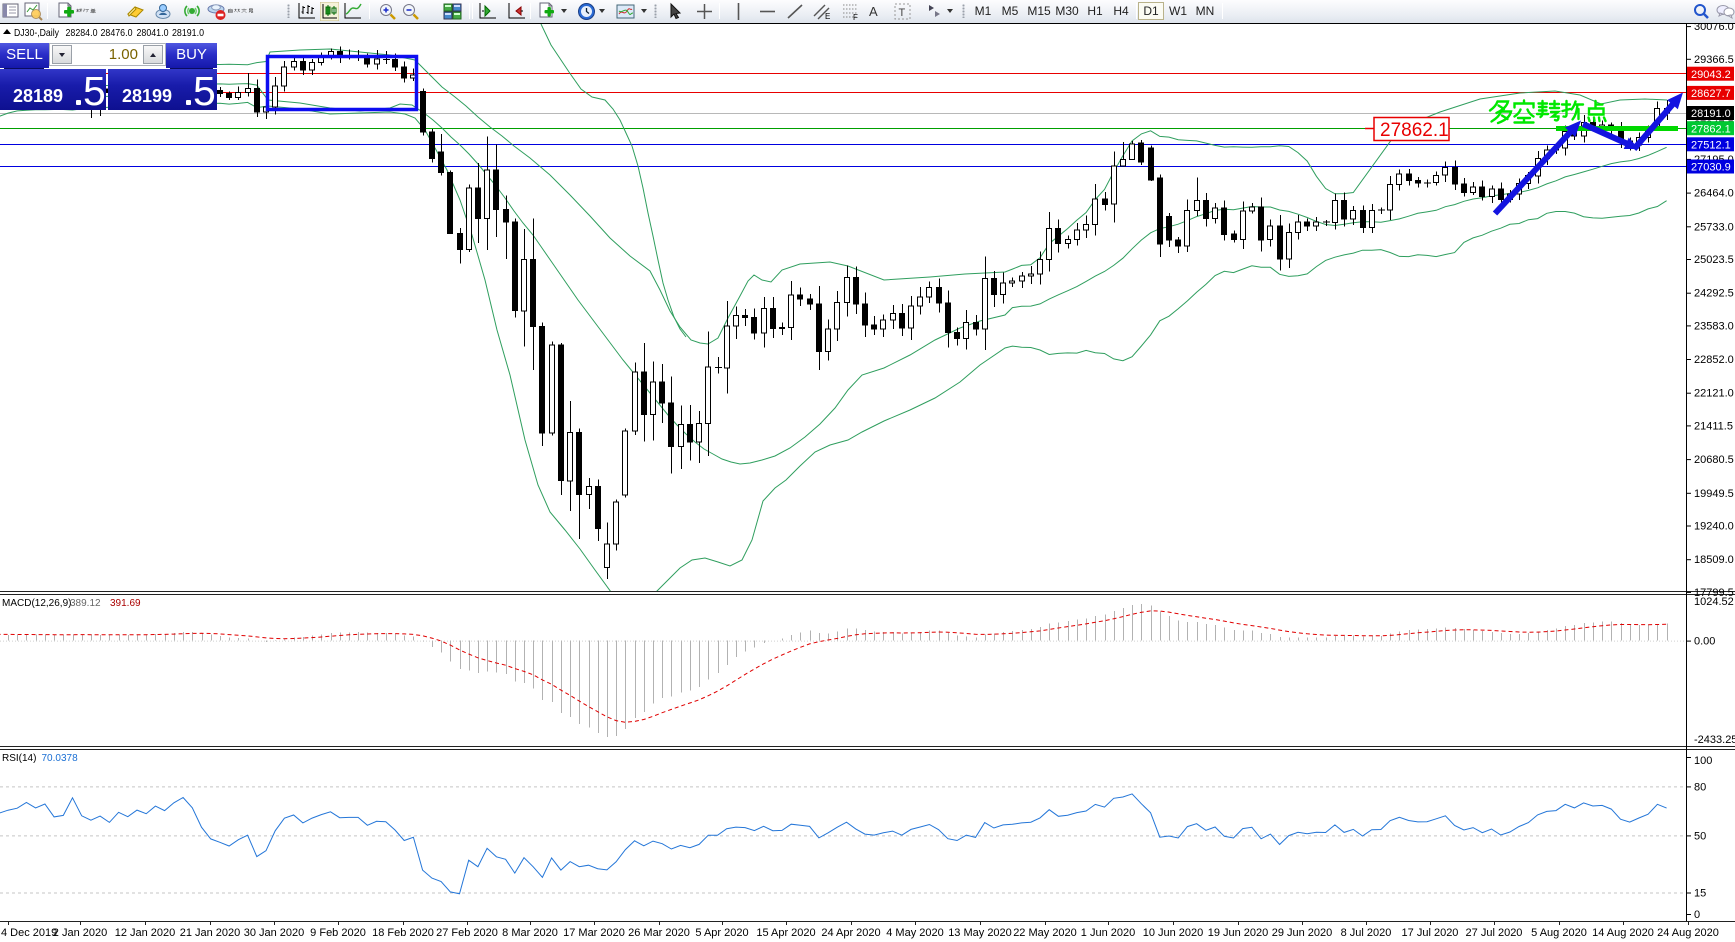  Describe the element at coordinates (1108, 933) in the screenshot. I see `svg-text: 1 Jun 2020` at that location.